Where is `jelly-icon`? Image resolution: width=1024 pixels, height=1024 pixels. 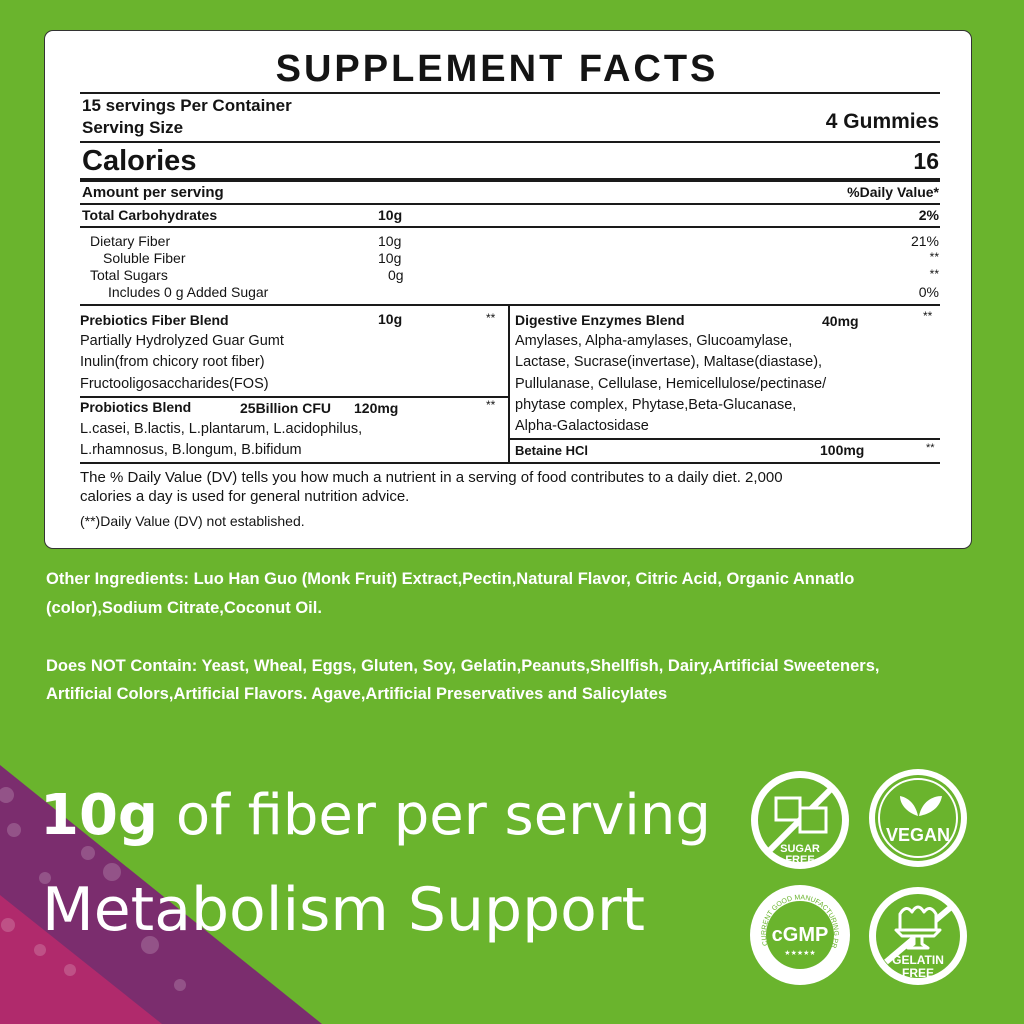 jelly-icon is located at coordinates (918, 927).